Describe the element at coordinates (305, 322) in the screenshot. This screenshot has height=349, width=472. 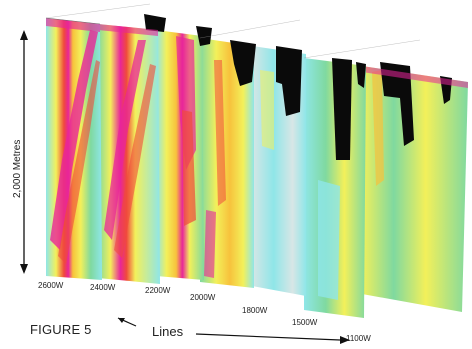
I see `line-label-1500W: 1500W` at that location.